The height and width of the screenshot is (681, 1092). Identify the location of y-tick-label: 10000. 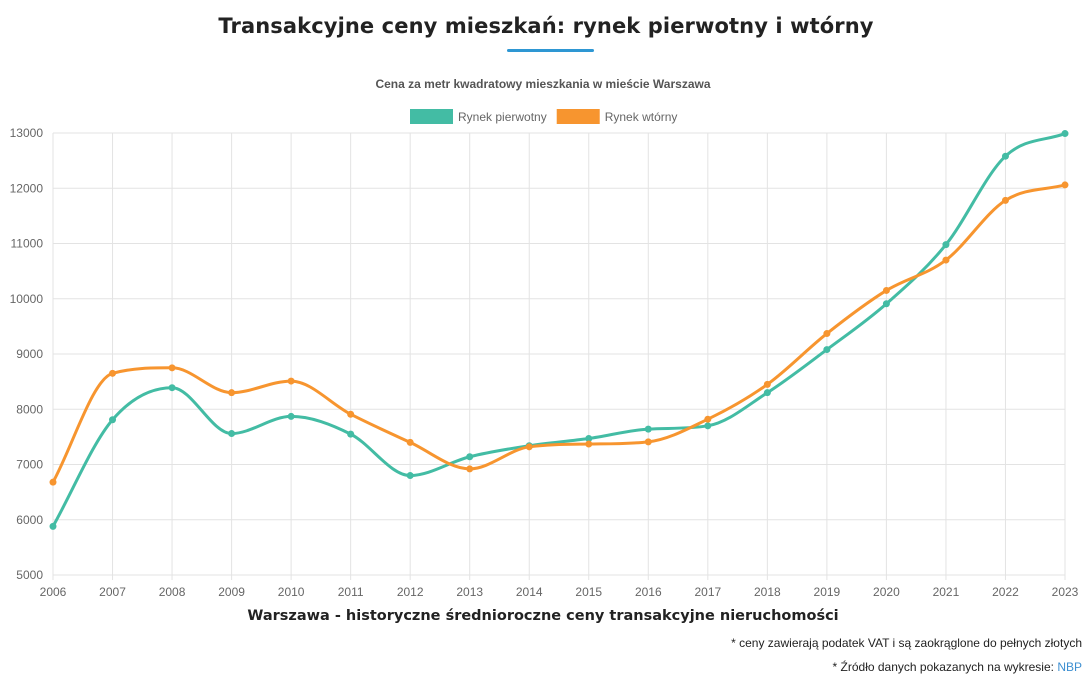
(27, 299).